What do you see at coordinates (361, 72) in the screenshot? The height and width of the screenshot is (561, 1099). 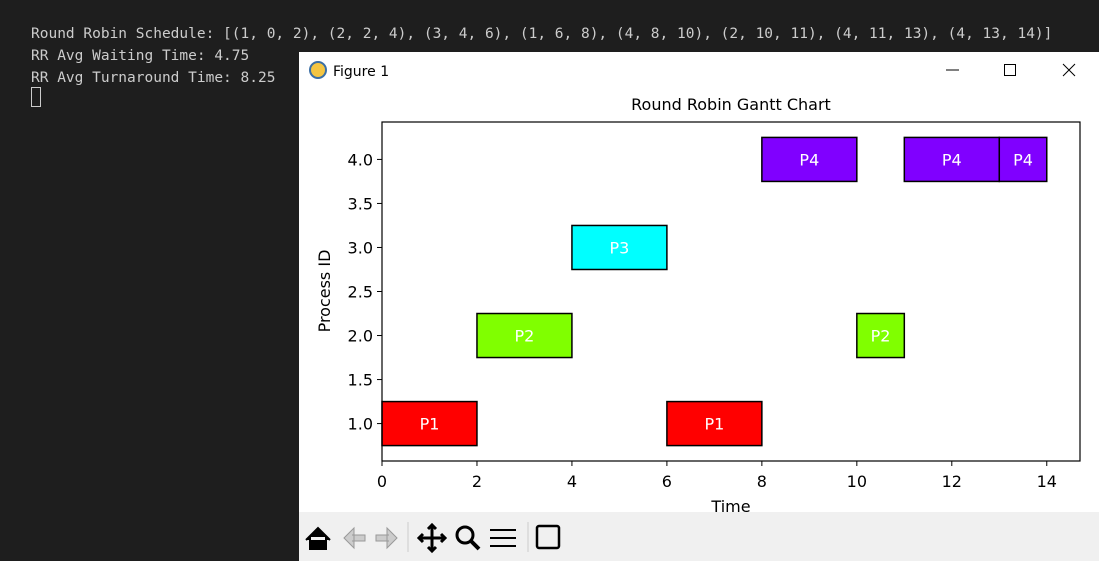 I see `window-title: Figure 1` at bounding box center [361, 72].